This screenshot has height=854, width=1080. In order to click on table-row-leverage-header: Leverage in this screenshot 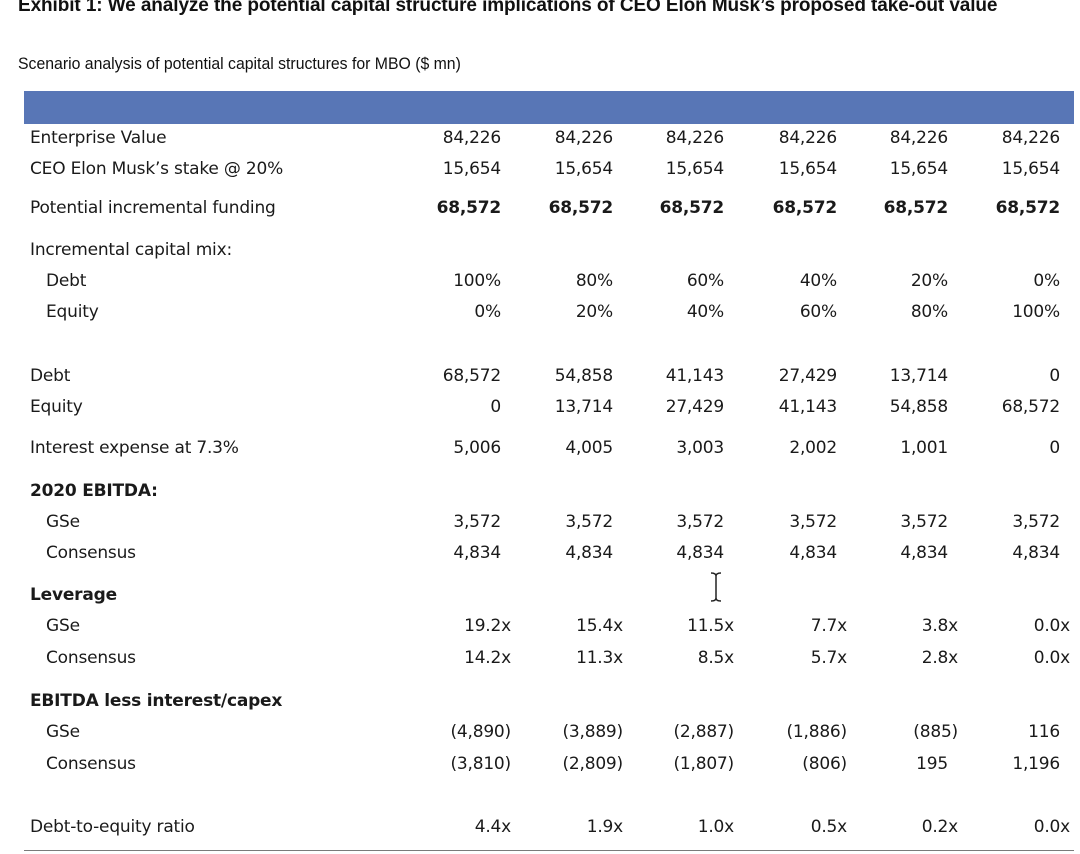, I will do `click(540, 595)`.